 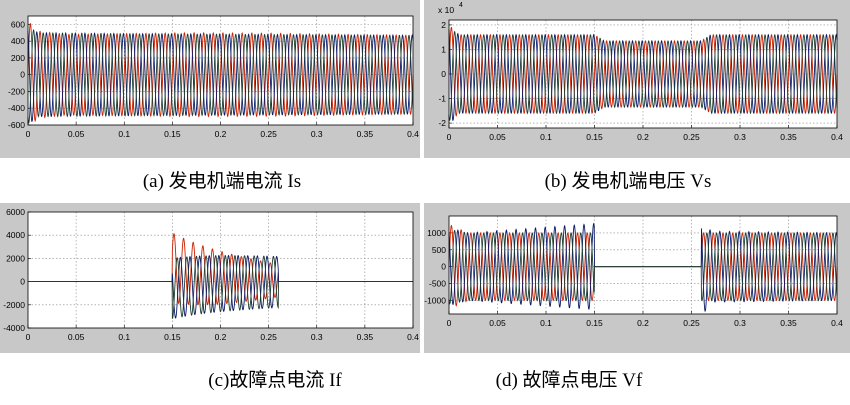 What do you see at coordinates (222, 181) in the screenshot?
I see `caption-a: (a) 发电机端电流 Is` at bounding box center [222, 181].